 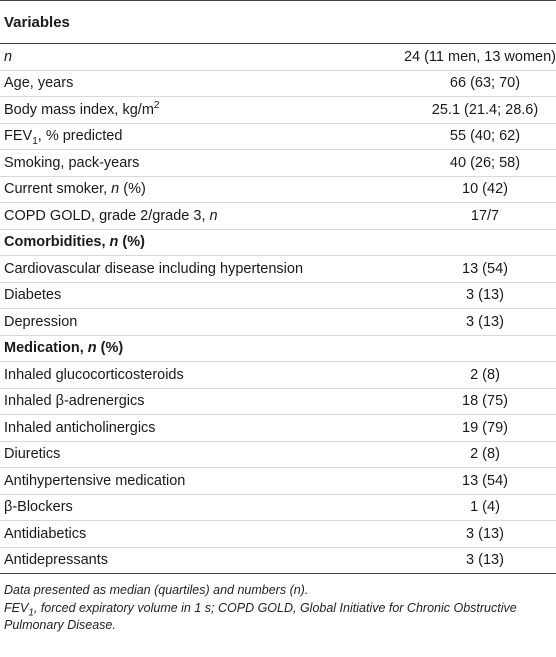 What do you see at coordinates (485, 427) in the screenshot?
I see `row-value: 19 (79)` at bounding box center [485, 427].